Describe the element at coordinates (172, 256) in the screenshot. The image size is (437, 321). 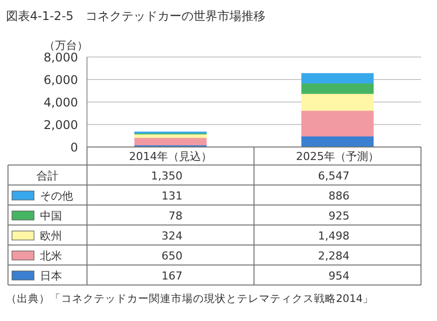
I see `data-label: 650` at that location.